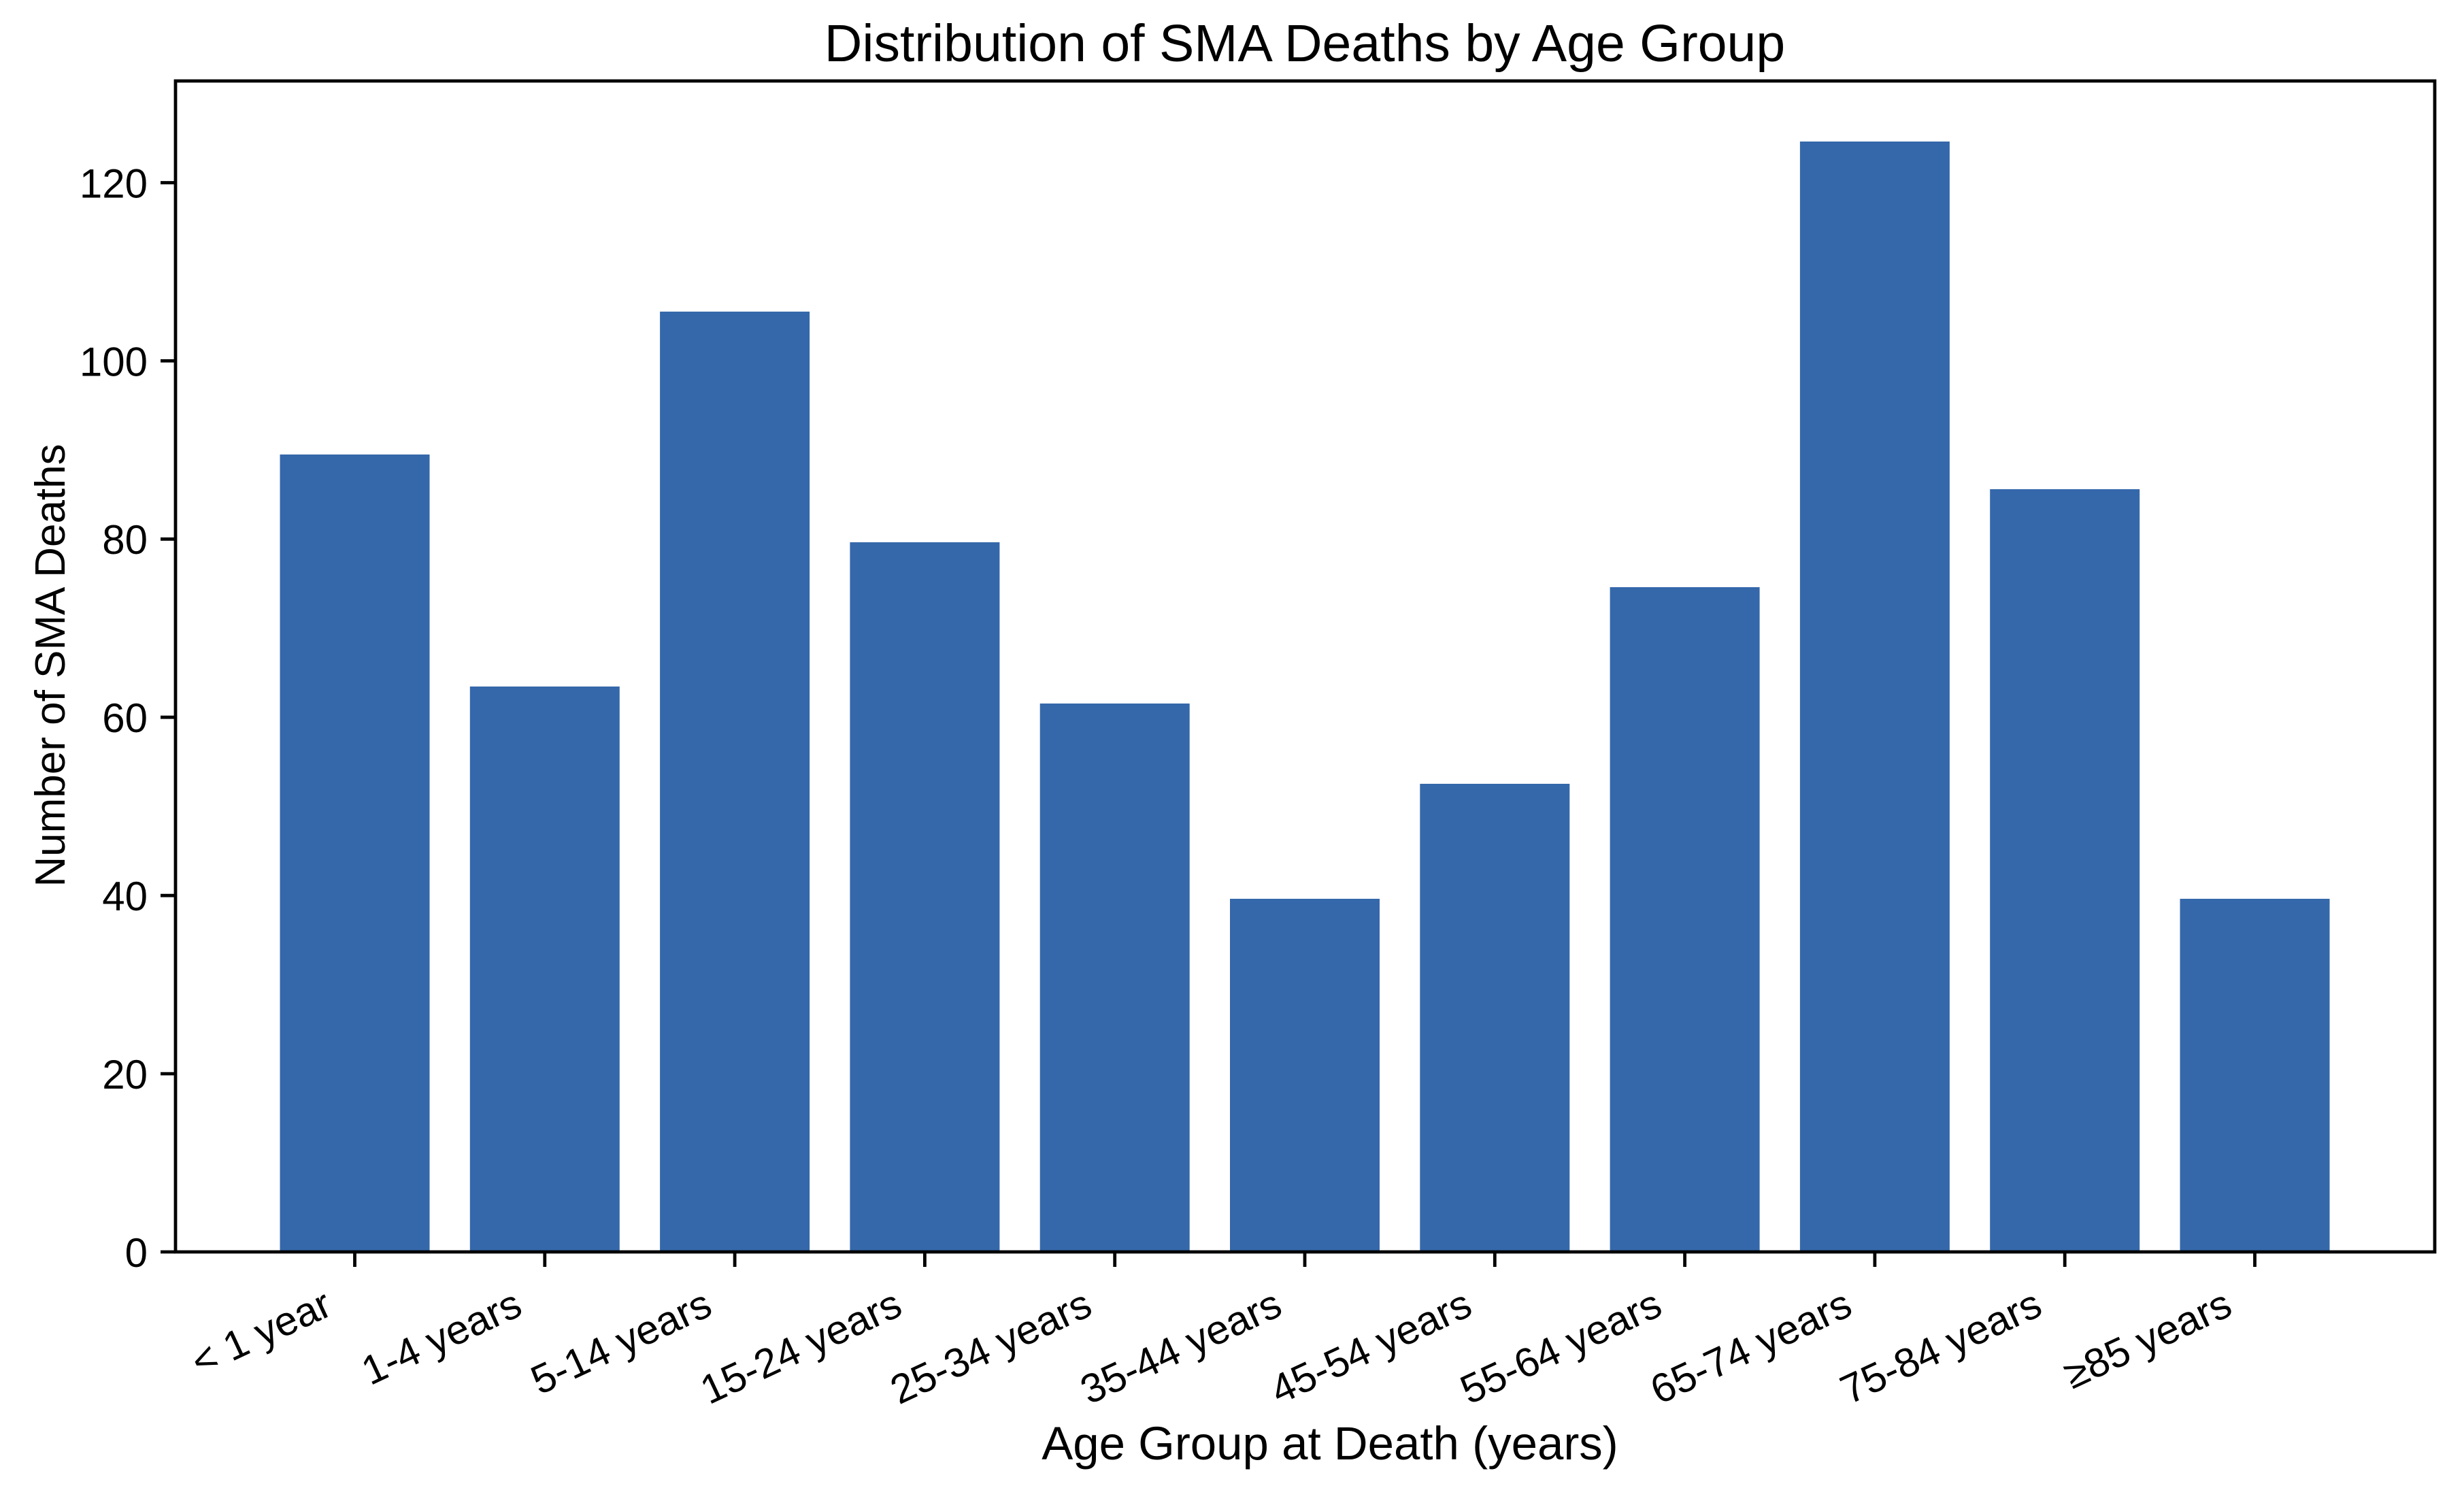 Image resolution: width=2464 pixels, height=1488 pixels. What do you see at coordinates (125, 1074) in the screenshot?
I see `svg-text: 20` at bounding box center [125, 1074].